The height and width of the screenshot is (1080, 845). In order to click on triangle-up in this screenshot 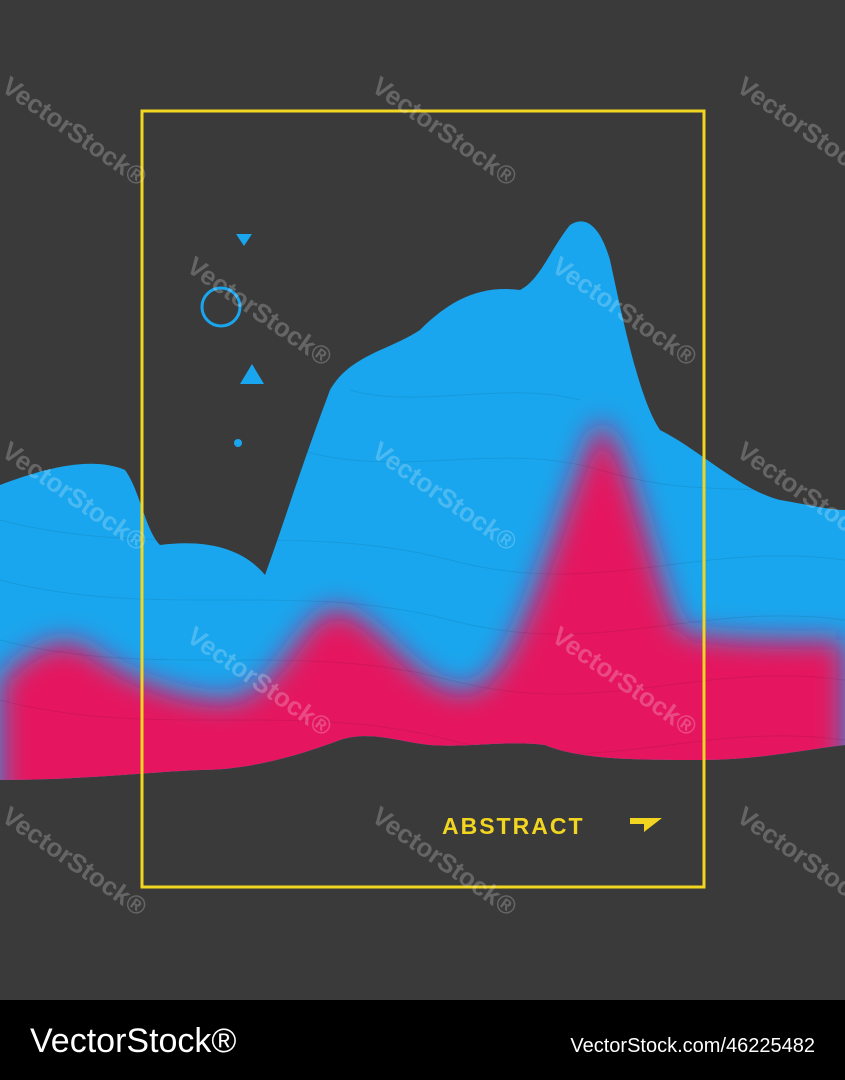, I will do `click(252, 374)`.